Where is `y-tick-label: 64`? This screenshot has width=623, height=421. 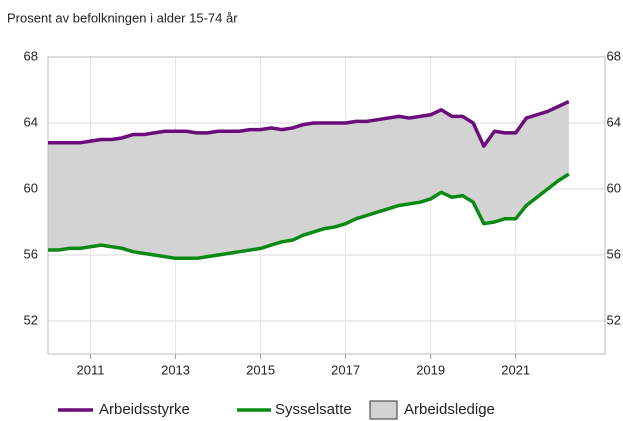
y-tick-label: 64 is located at coordinates (31, 121).